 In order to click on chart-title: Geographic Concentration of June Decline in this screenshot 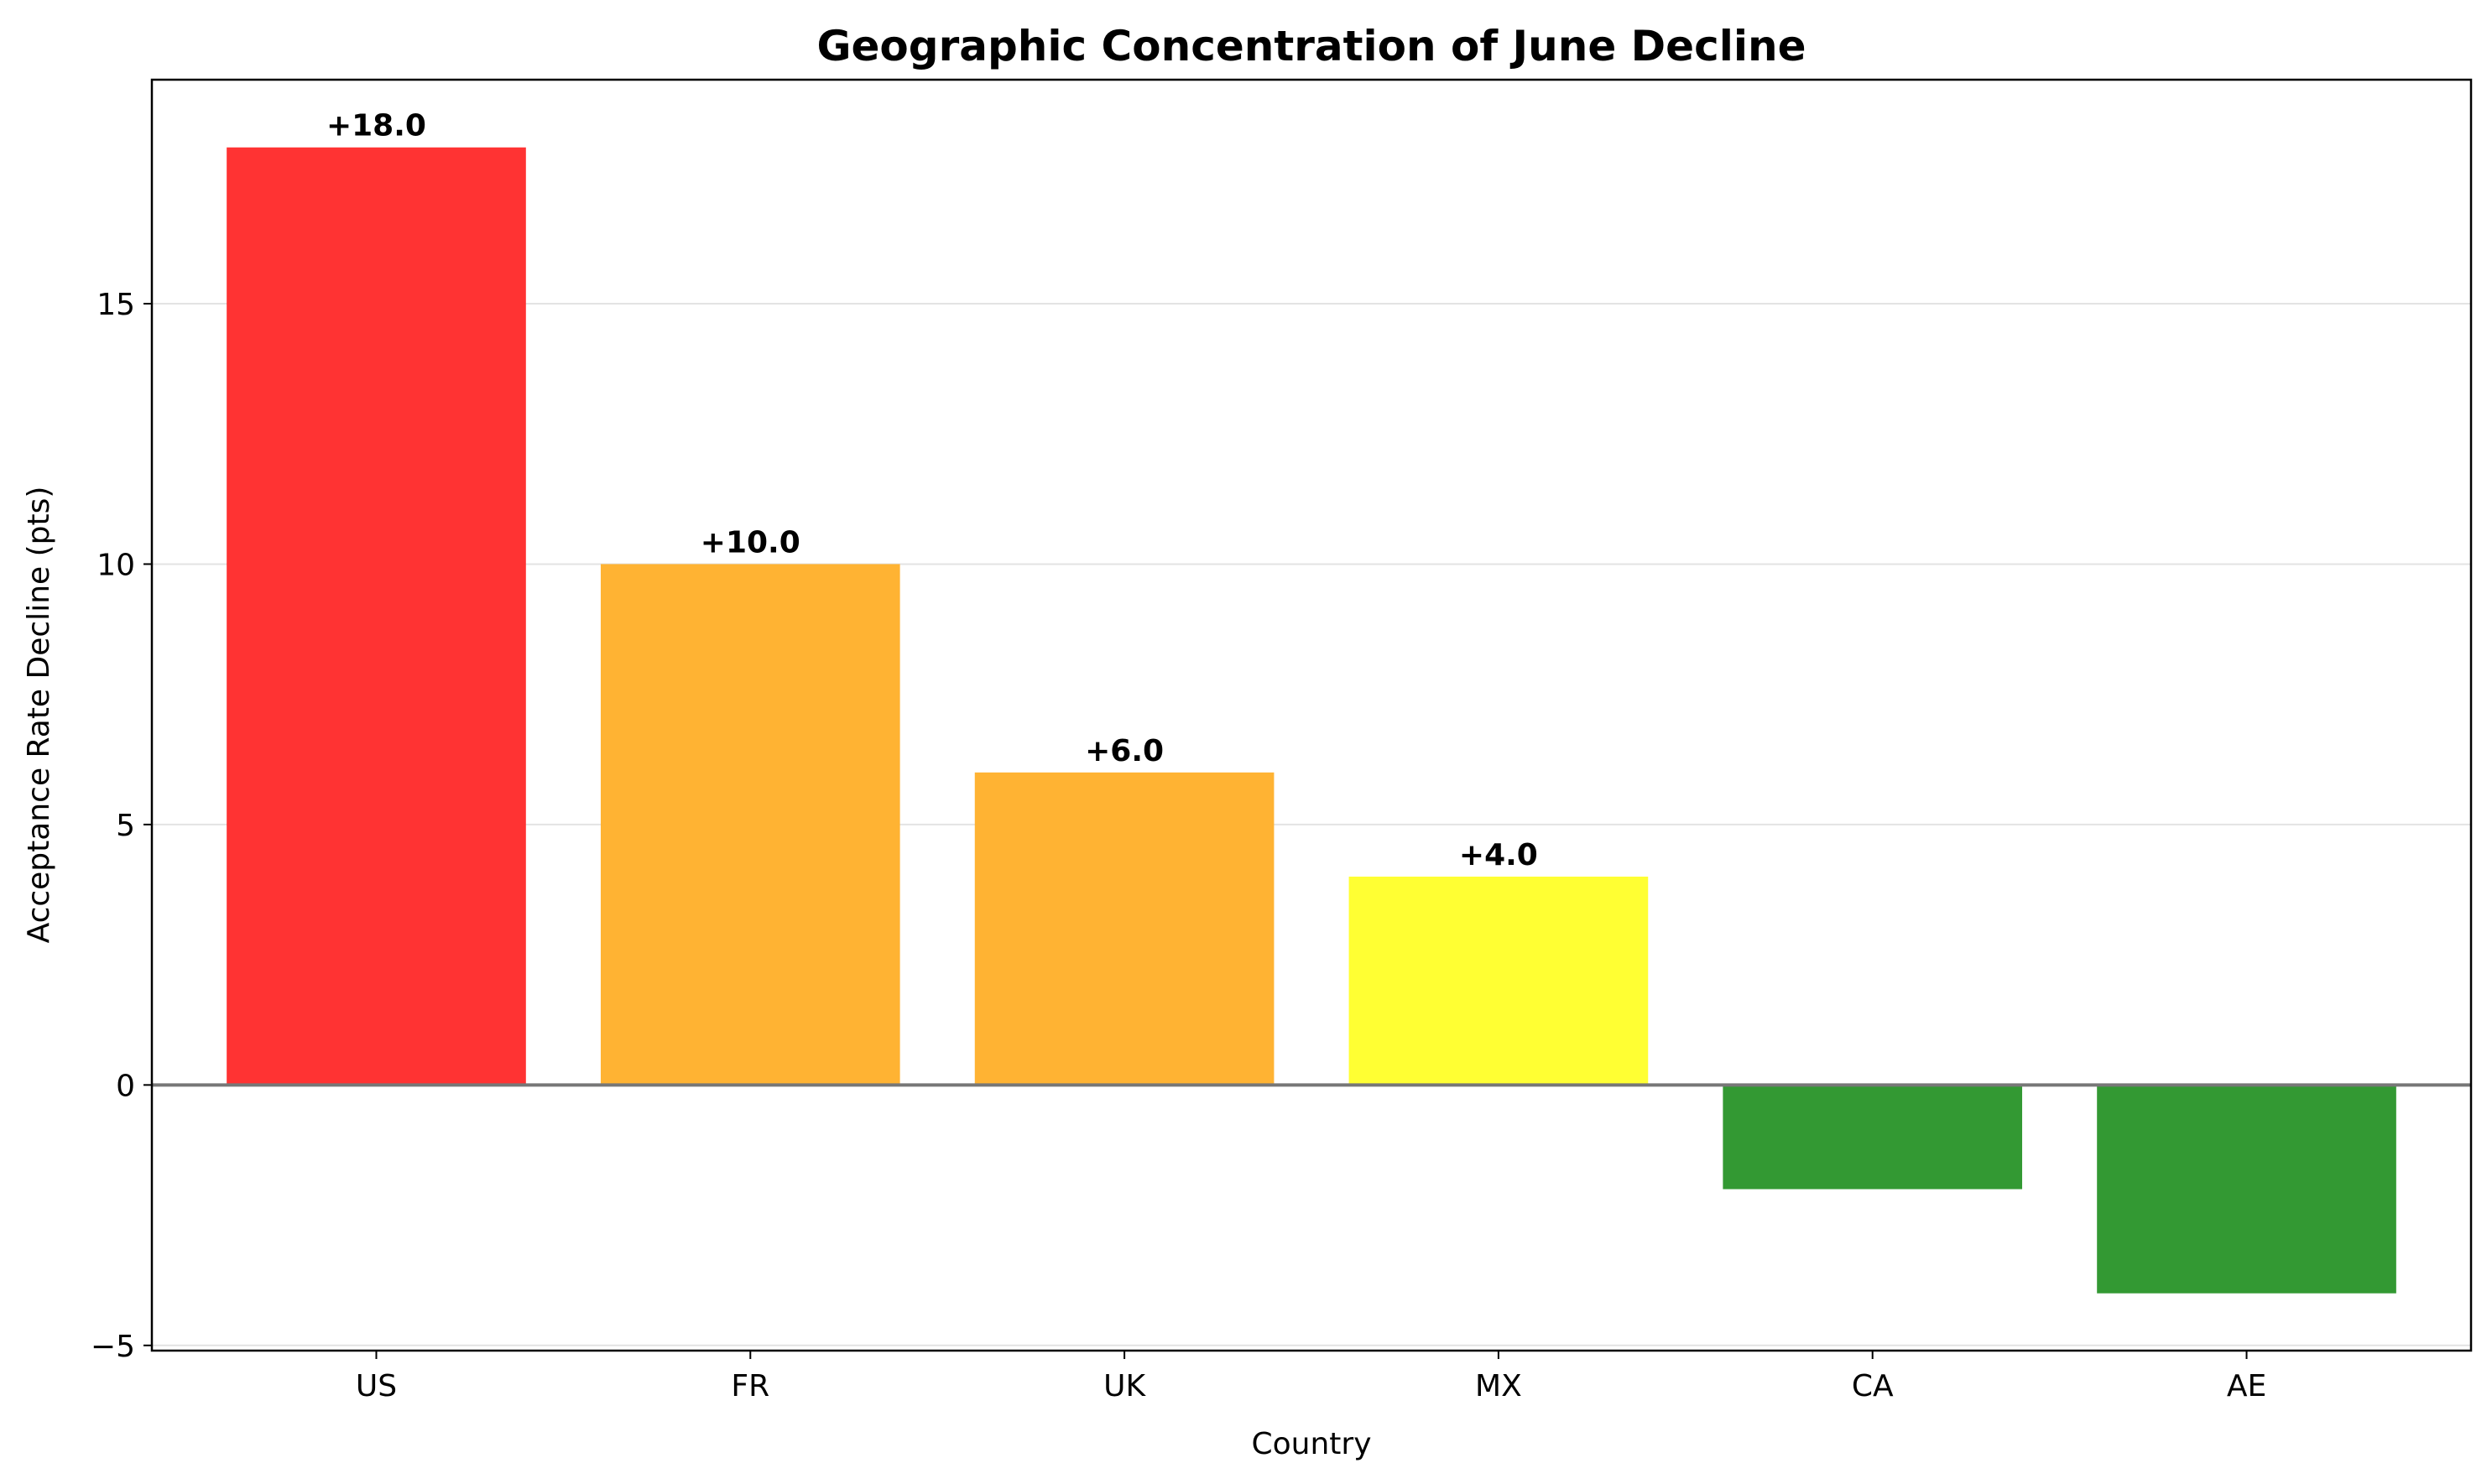, I will do `click(1311, 46)`.